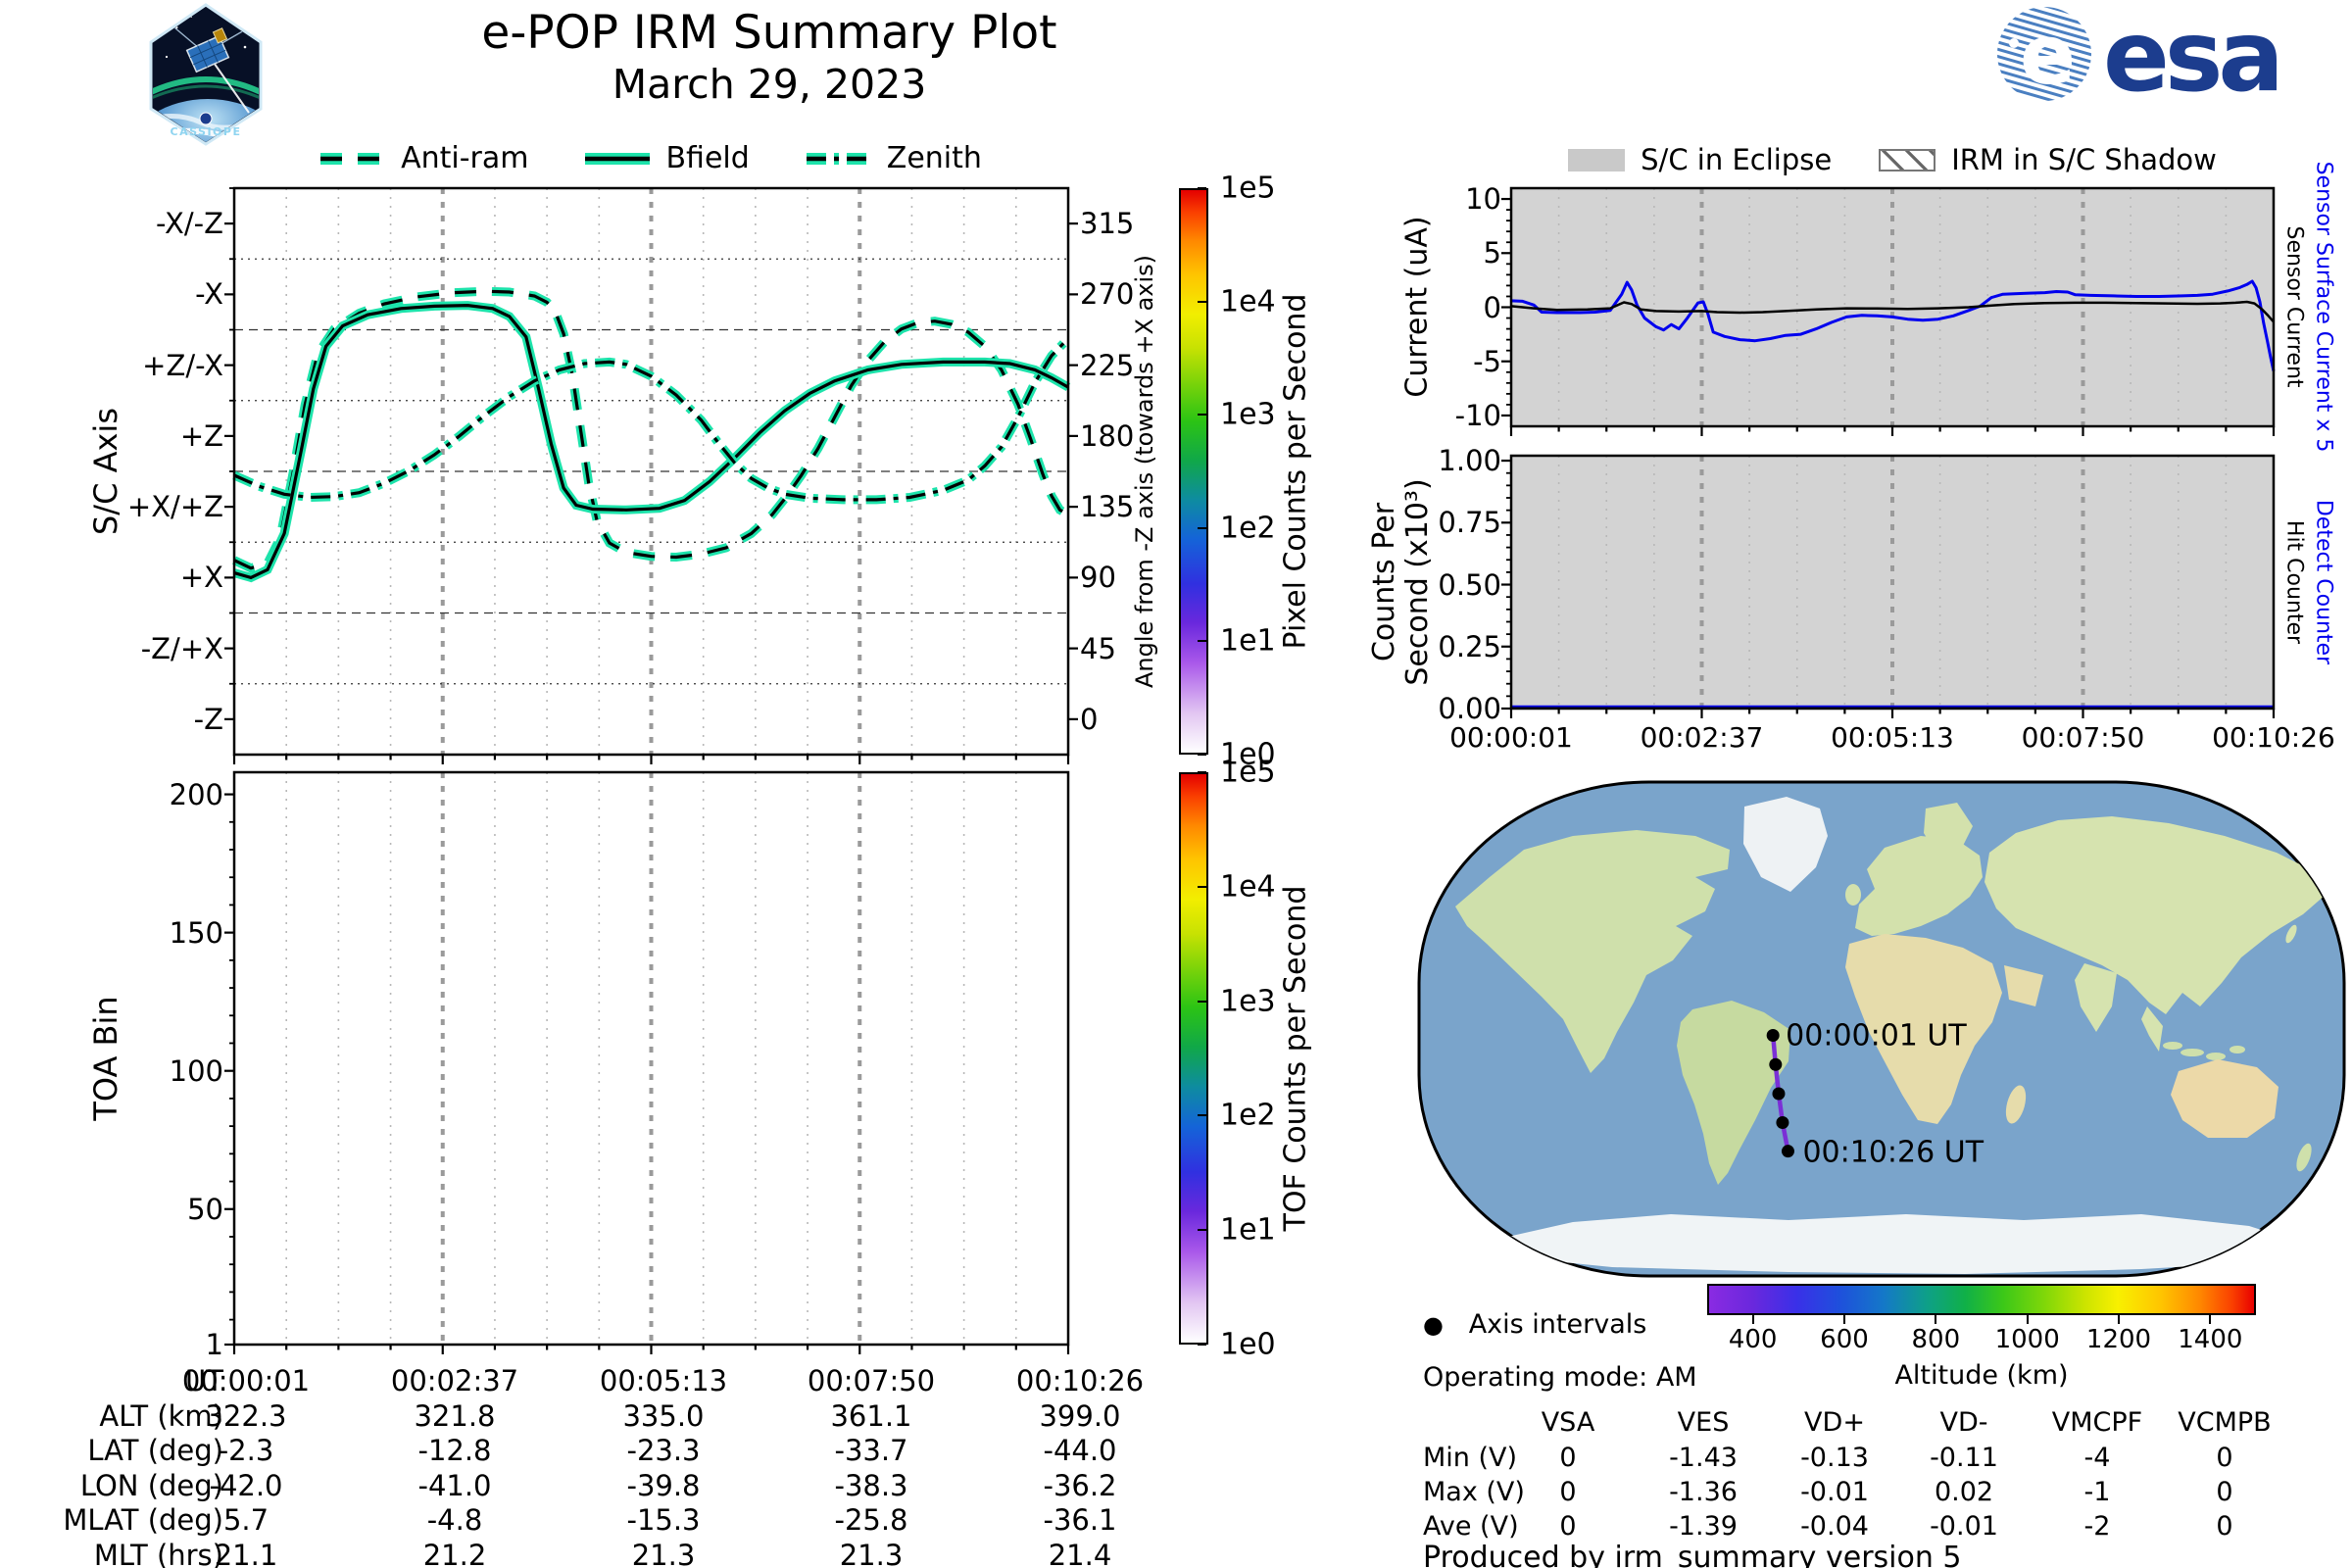  I want to click on hit-counter-right-label: Hit Counter, so click(2294, 582).